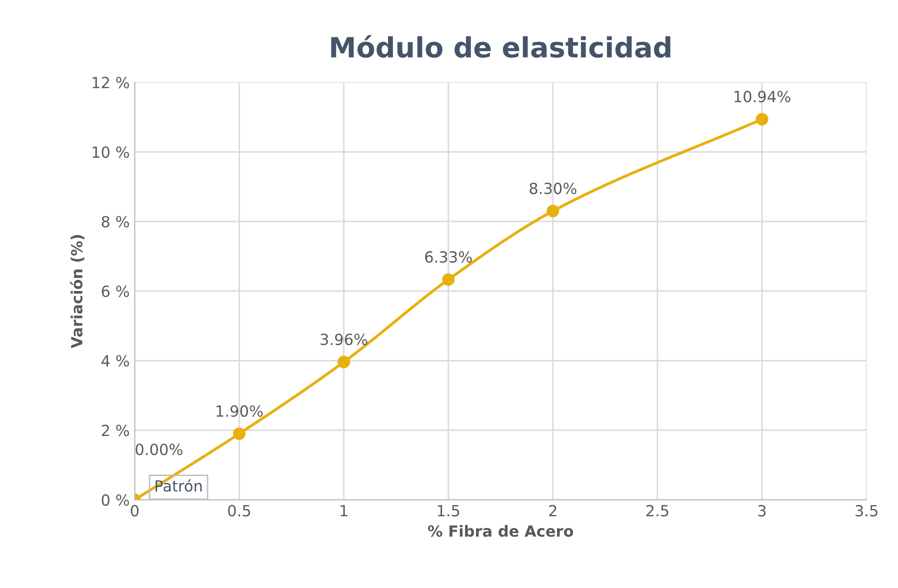 The image size is (898, 588). I want to click on y-tick-label: 10 %, so click(110, 152).